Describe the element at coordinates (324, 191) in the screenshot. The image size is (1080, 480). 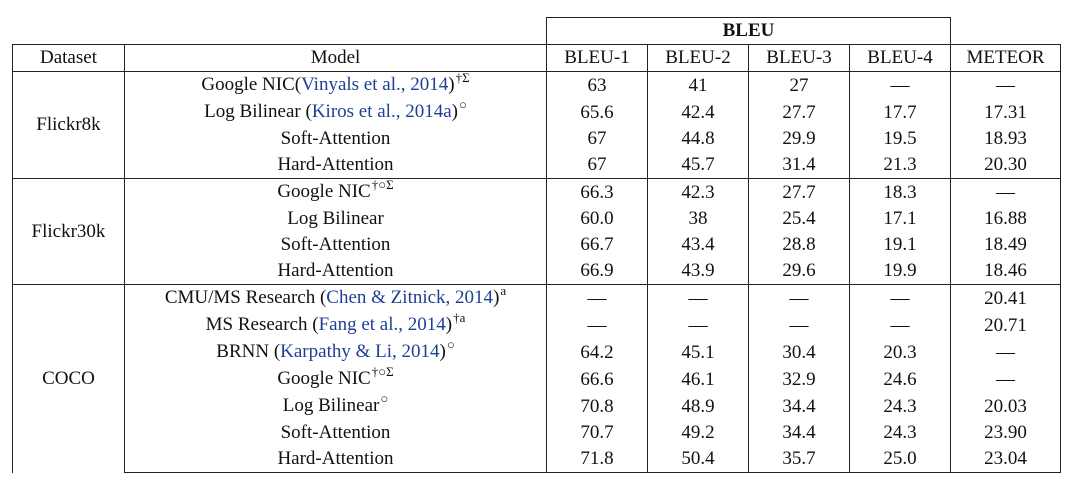
I see `model-name: Google NIC` at that location.